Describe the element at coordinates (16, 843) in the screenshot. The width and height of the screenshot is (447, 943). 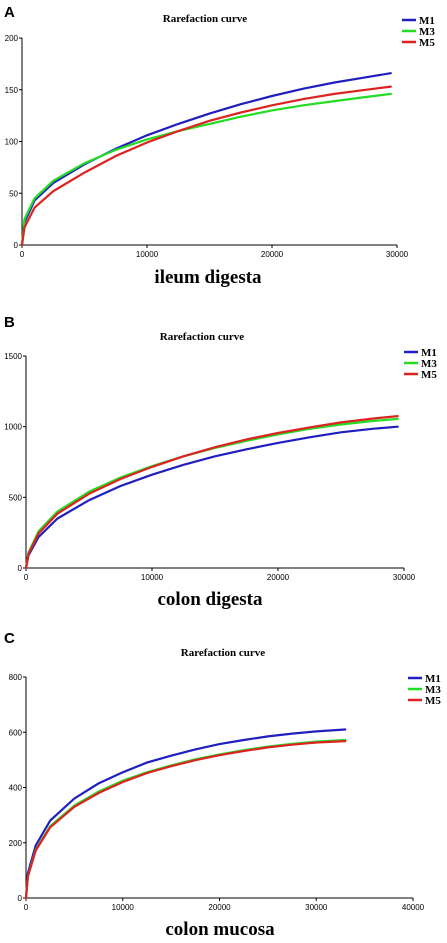
I see `panel-c-y-tick-label: 200` at that location.